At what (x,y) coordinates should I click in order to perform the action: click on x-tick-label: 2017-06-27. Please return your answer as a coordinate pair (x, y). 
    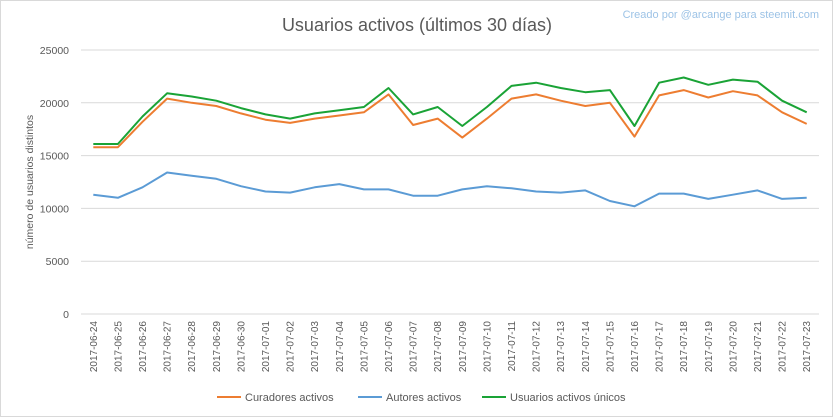
    Looking at the image, I should click on (168, 347).